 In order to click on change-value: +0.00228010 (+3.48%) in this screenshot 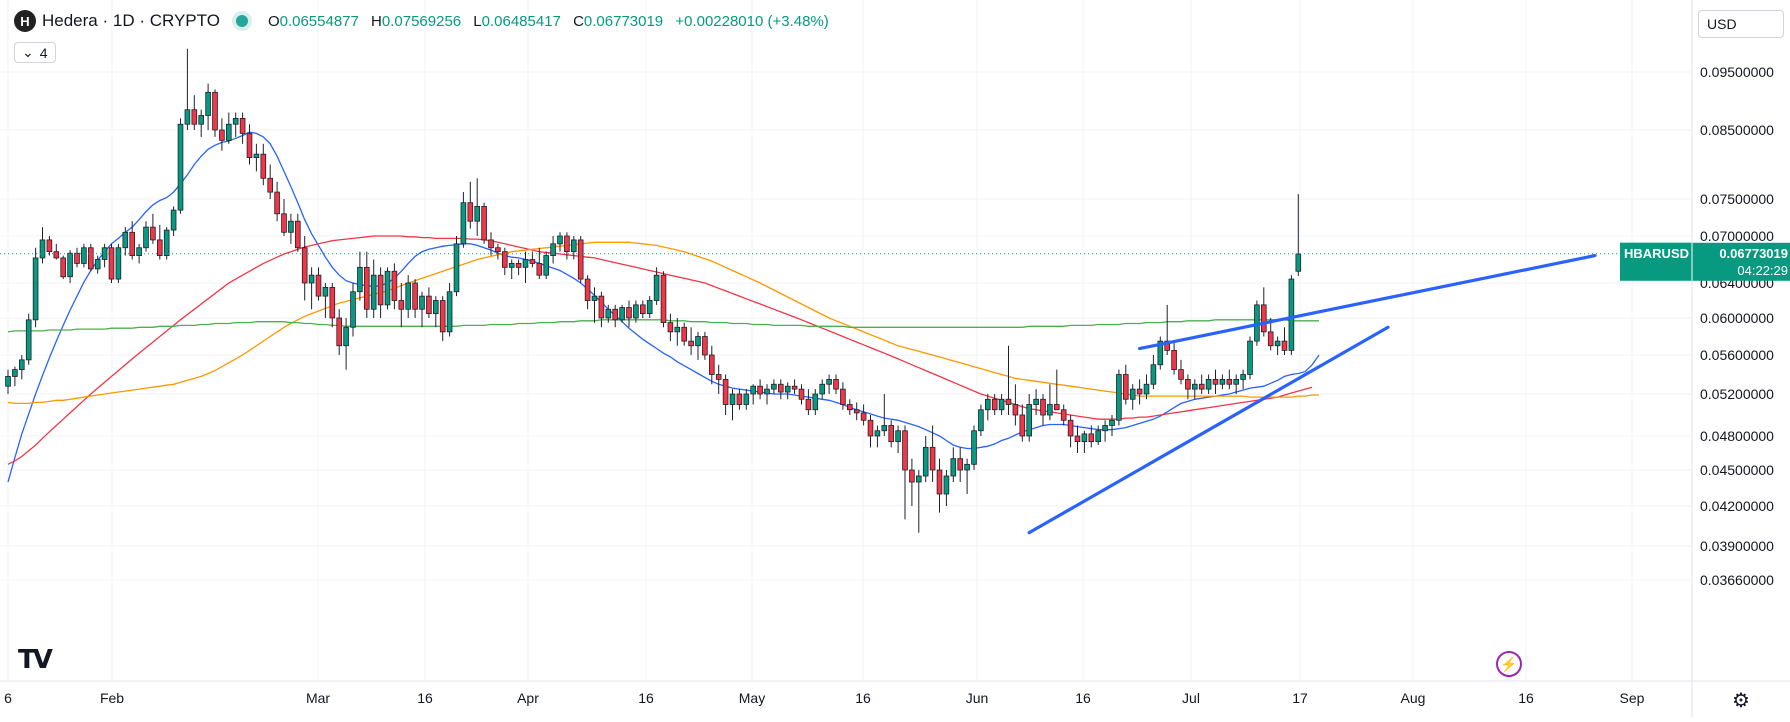, I will do `click(752, 21)`.